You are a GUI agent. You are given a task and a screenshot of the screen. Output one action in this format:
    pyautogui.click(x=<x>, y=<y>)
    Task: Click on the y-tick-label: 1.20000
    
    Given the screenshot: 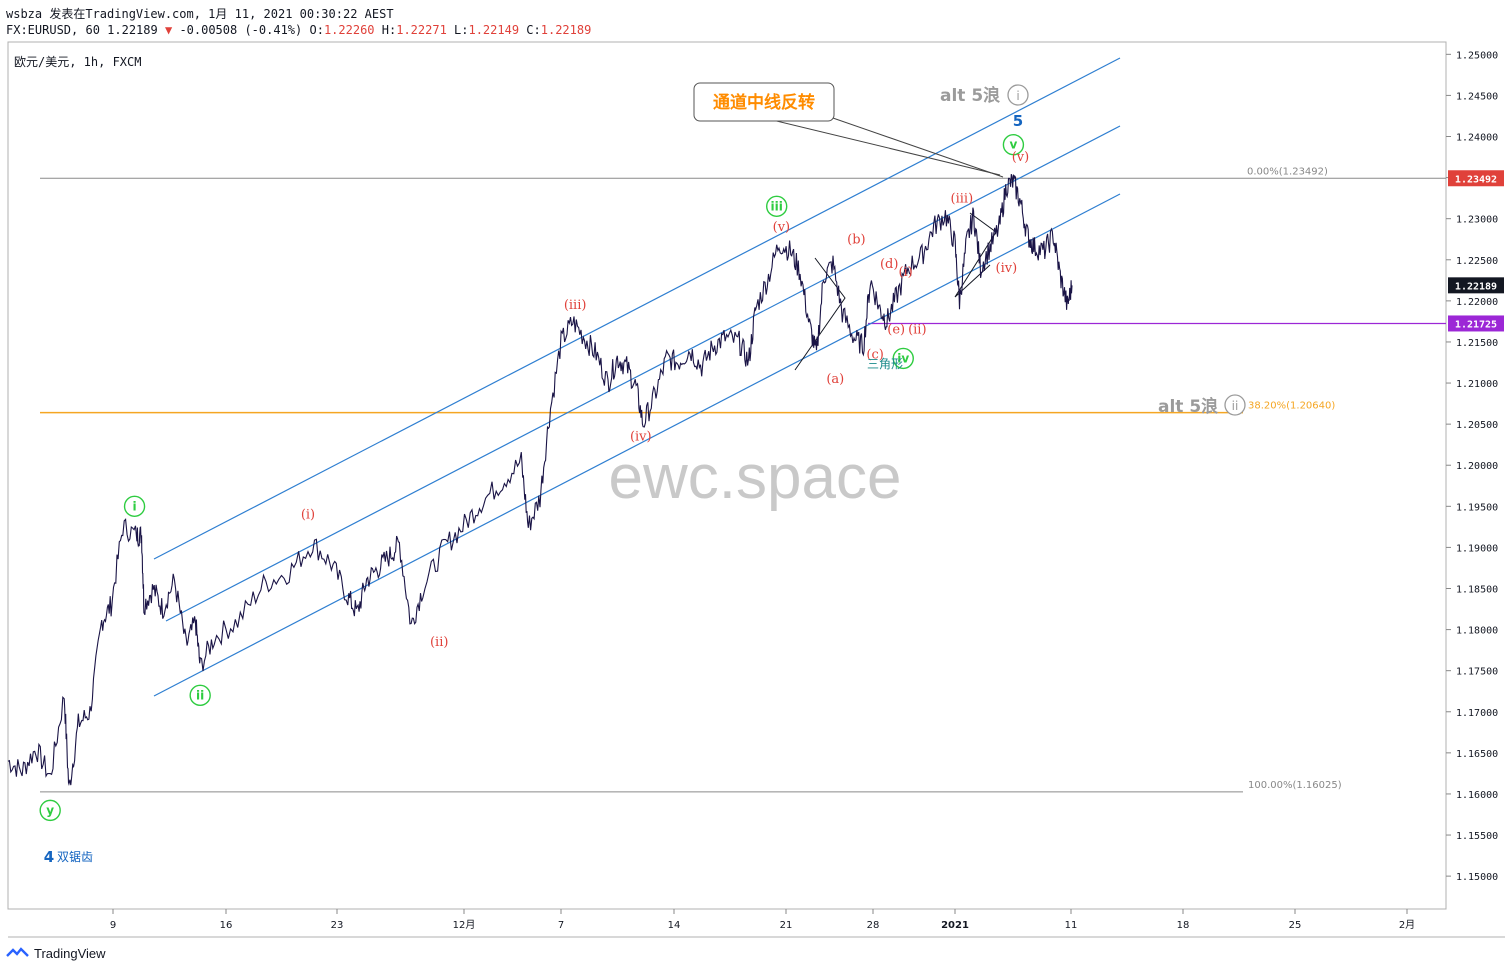 What is the action you would take?
    pyautogui.click(x=1477, y=466)
    